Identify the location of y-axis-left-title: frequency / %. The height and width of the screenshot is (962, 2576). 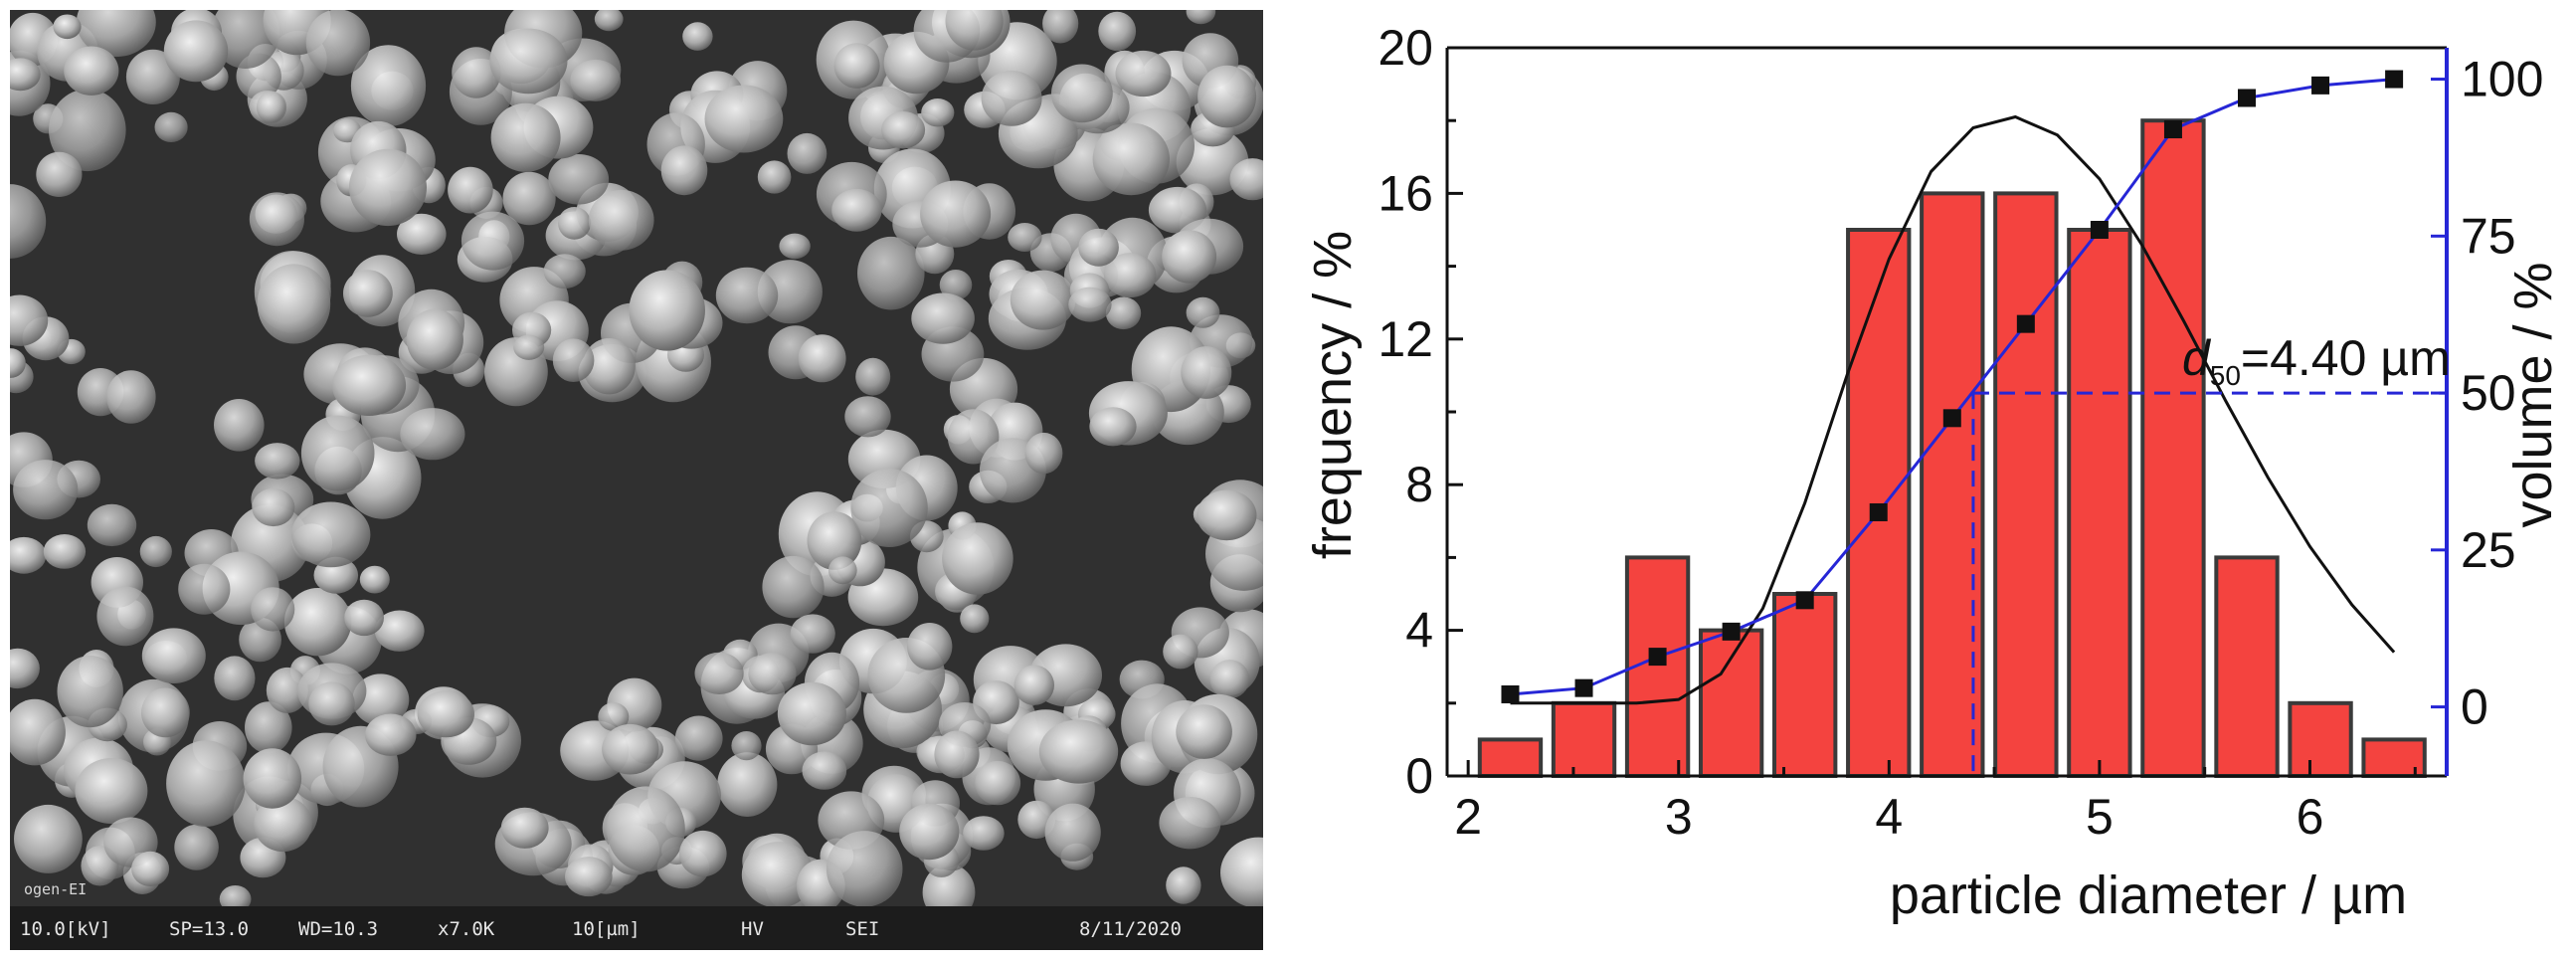
(1333, 395).